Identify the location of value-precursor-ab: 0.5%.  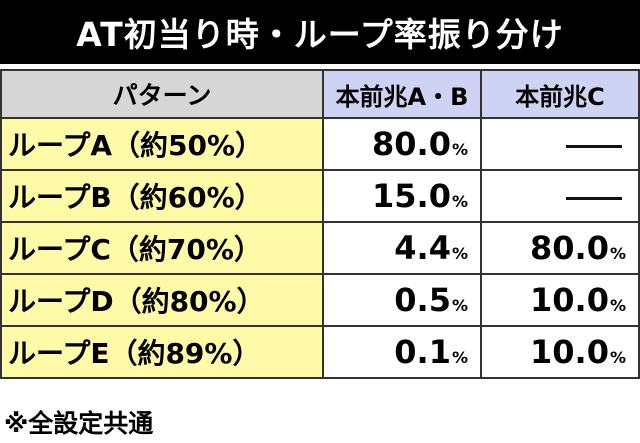
(402, 300).